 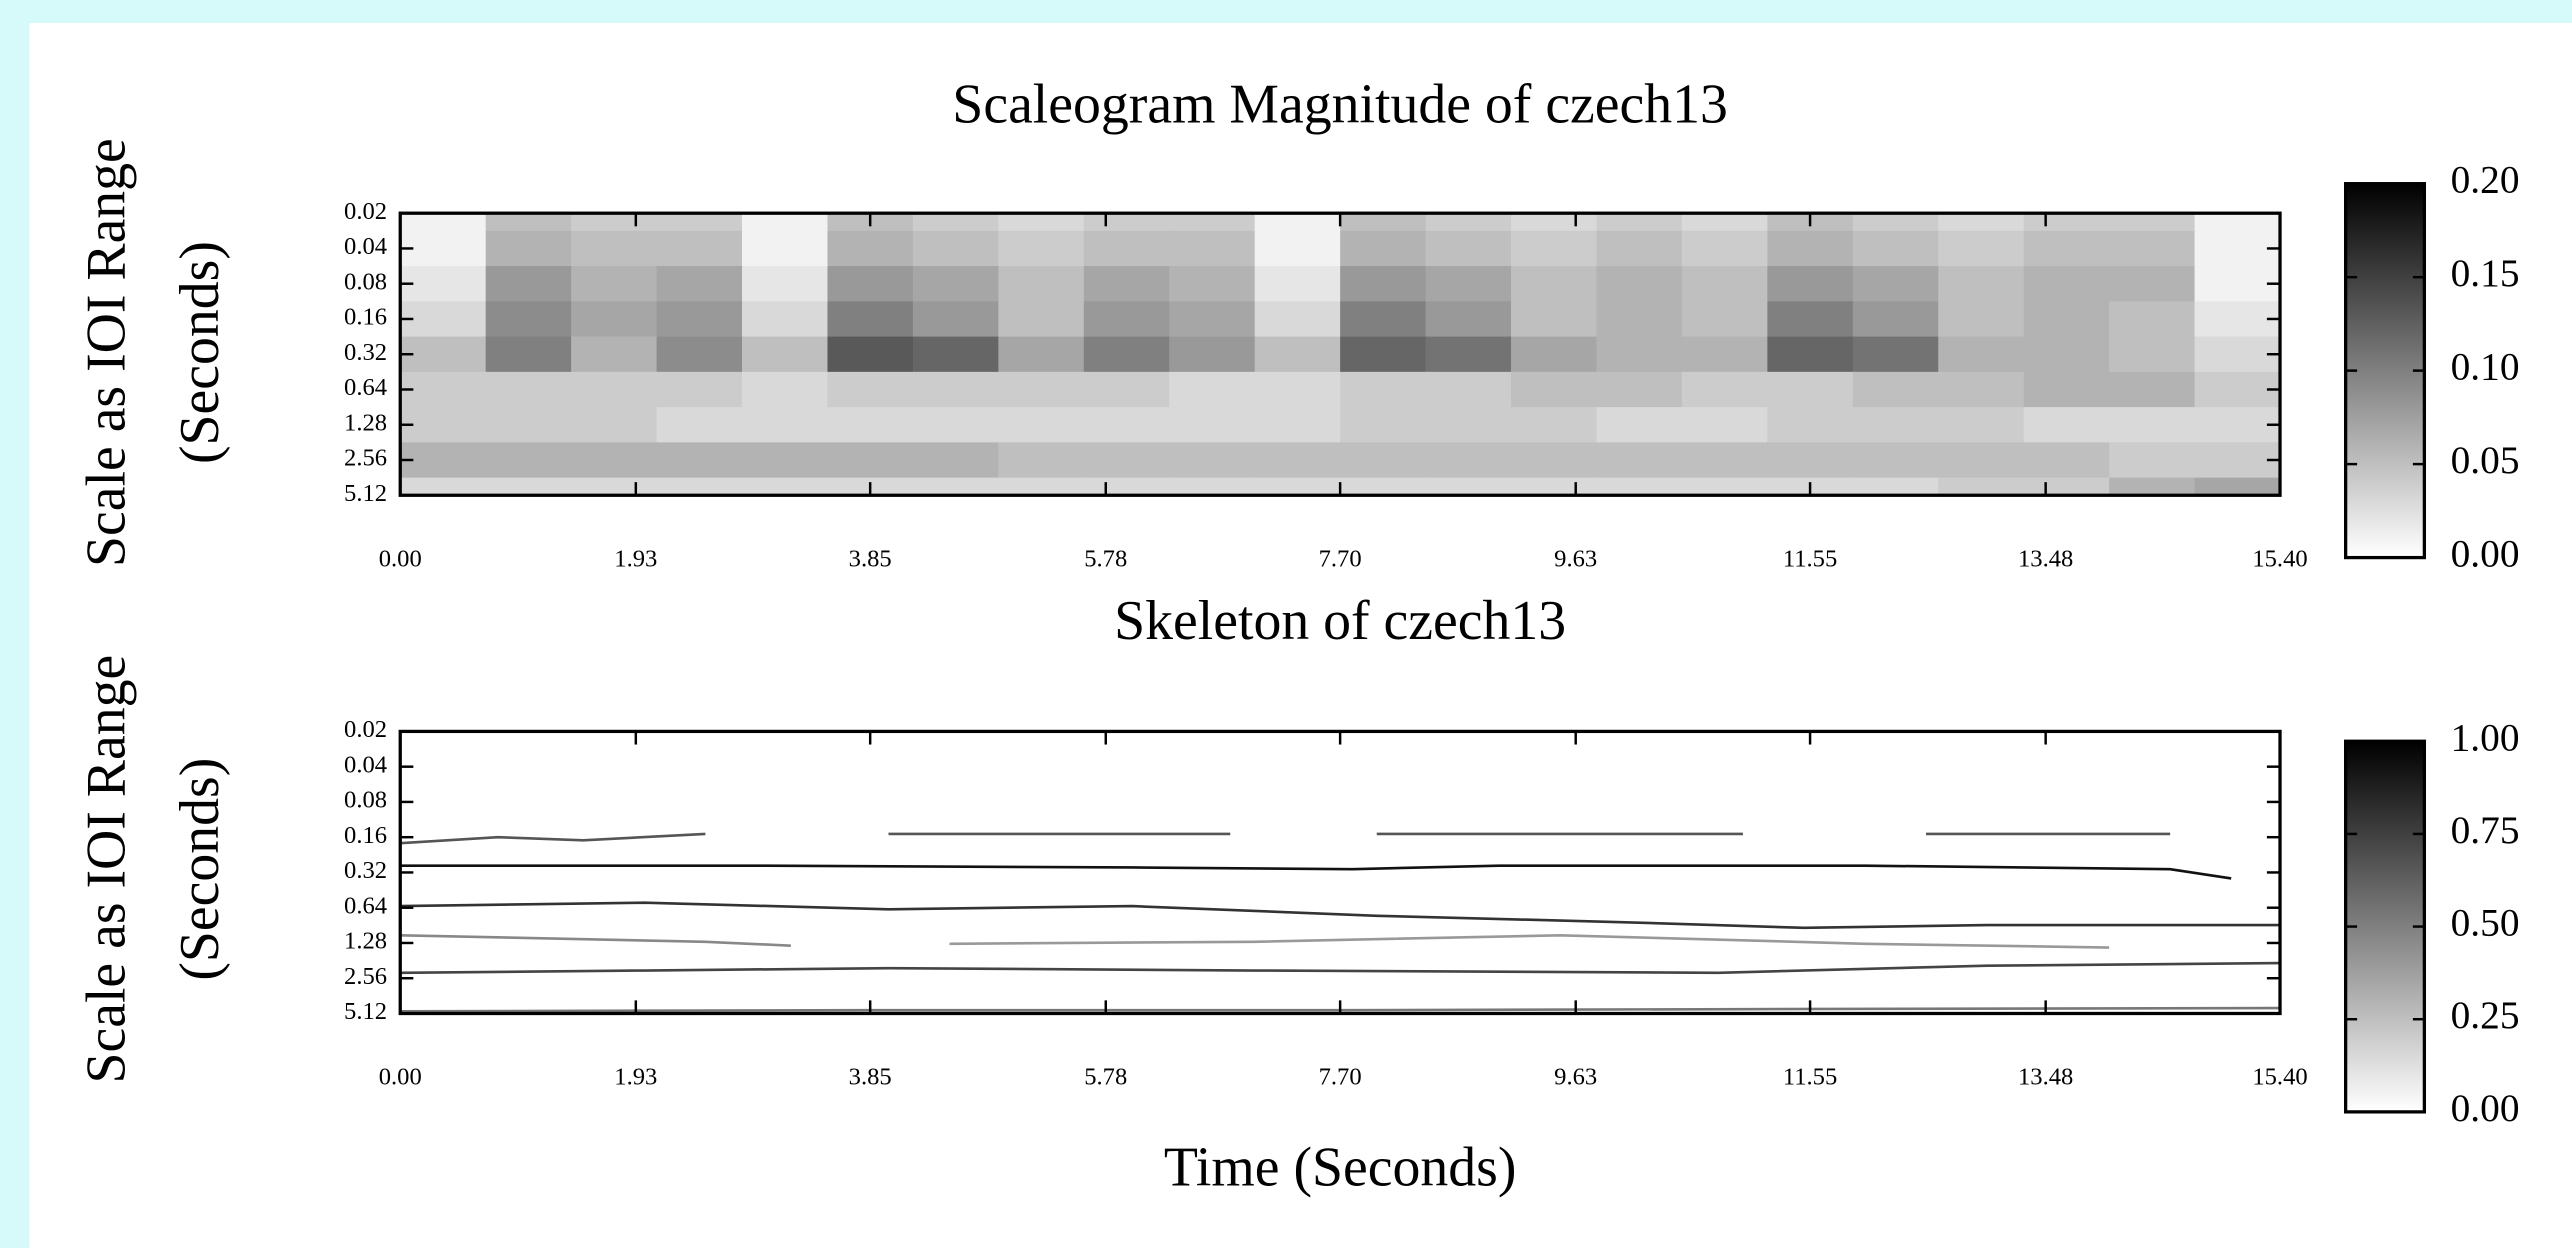 I want to click on colorbar-tick-label: 0.20, so click(x=2485, y=180).